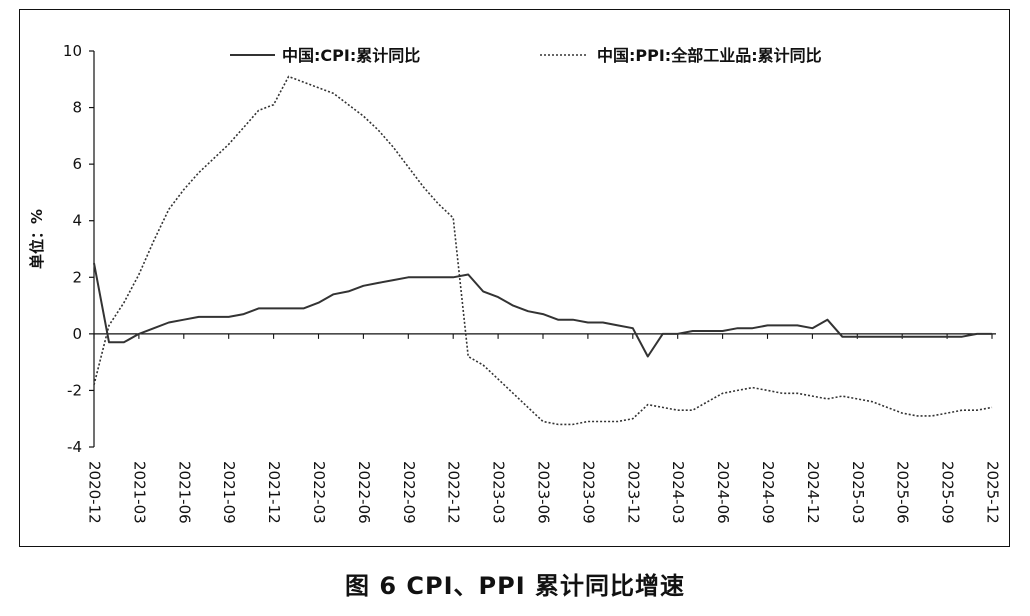  I want to click on x-tick-label: 2021-03, so click(139, 492).